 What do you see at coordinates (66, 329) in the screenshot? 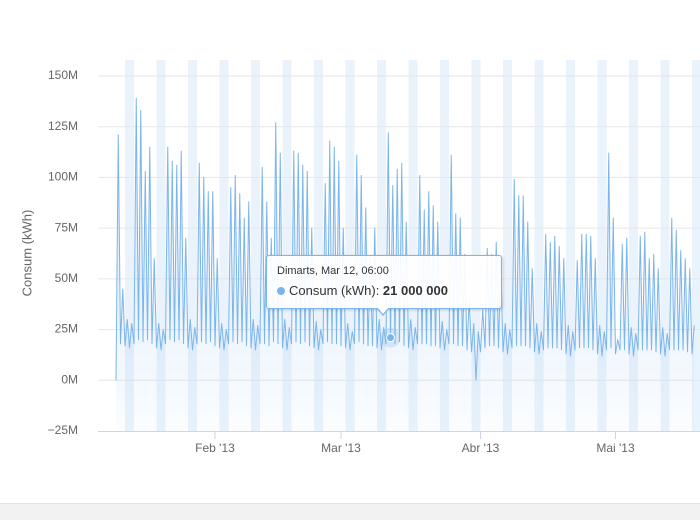
I see `y-tick-label: 25M` at bounding box center [66, 329].